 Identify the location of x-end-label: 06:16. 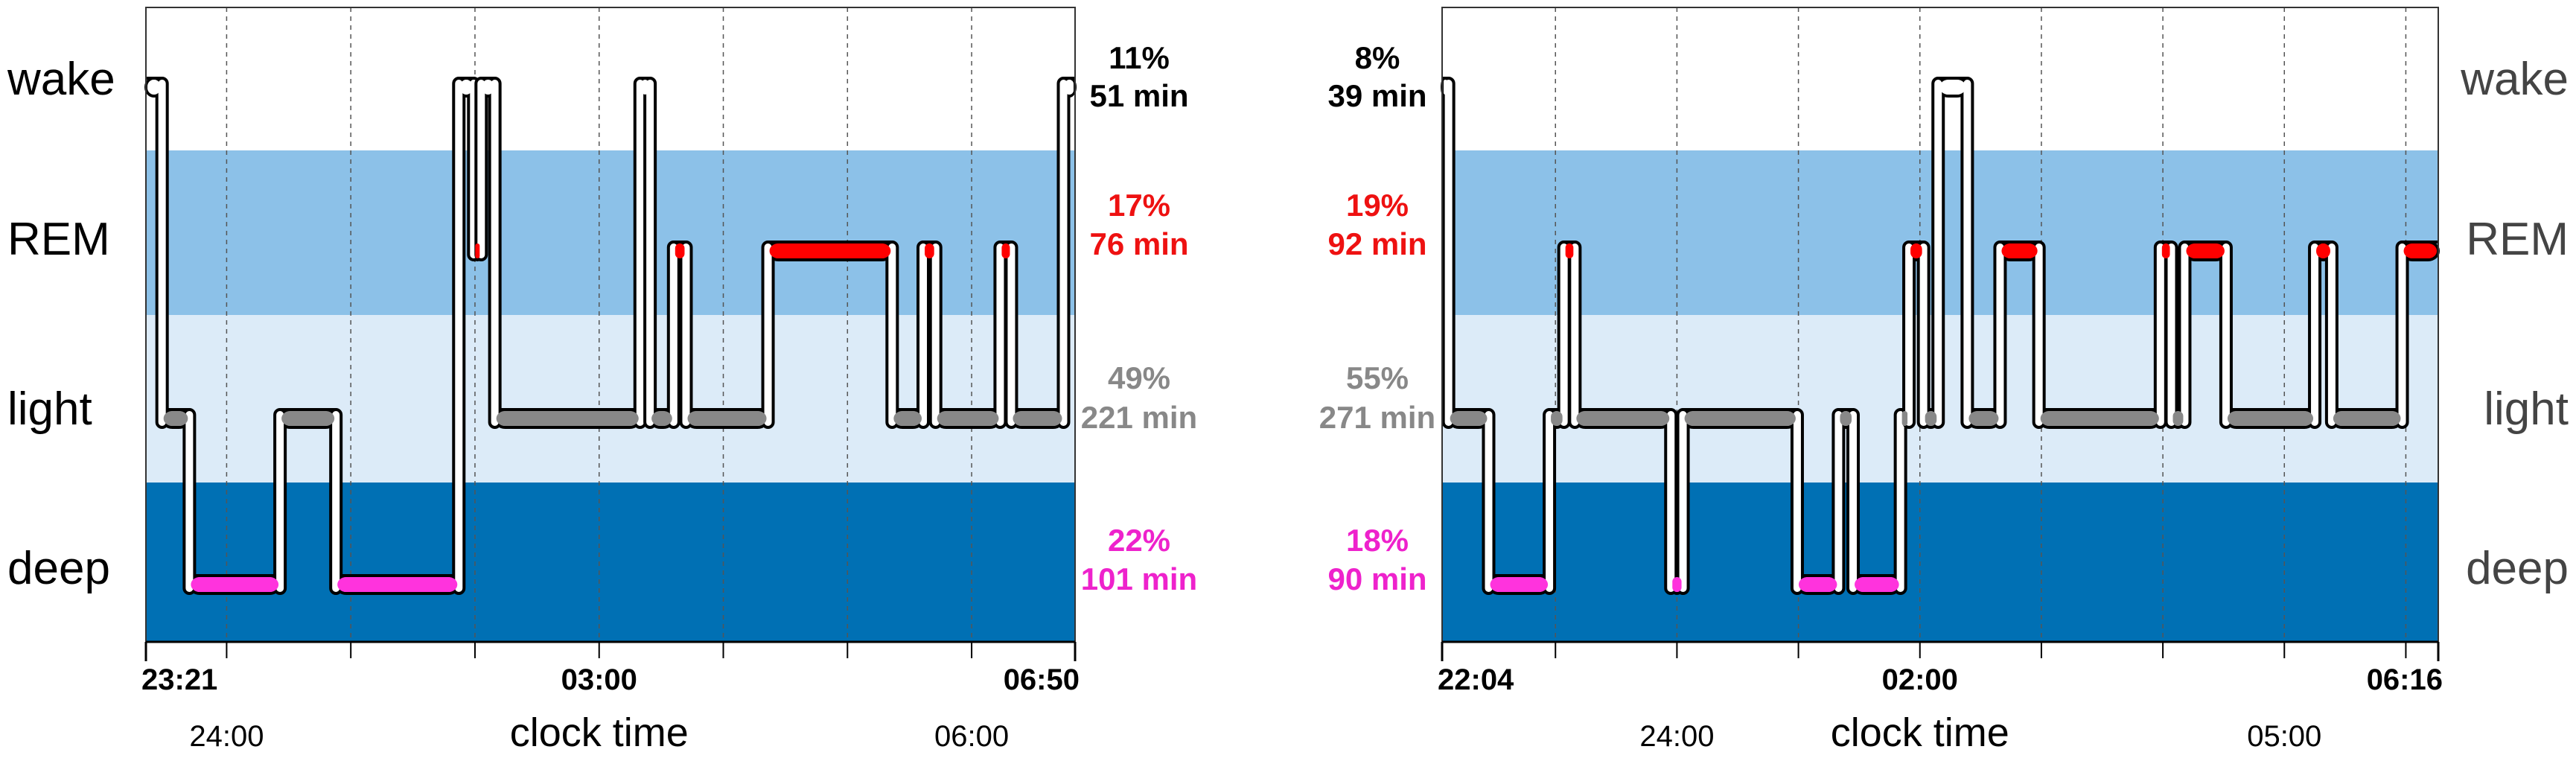
(2405, 679).